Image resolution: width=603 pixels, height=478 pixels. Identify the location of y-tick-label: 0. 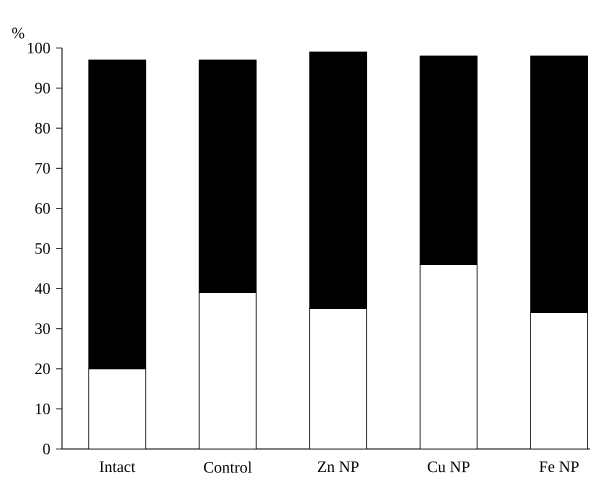
(46, 449).